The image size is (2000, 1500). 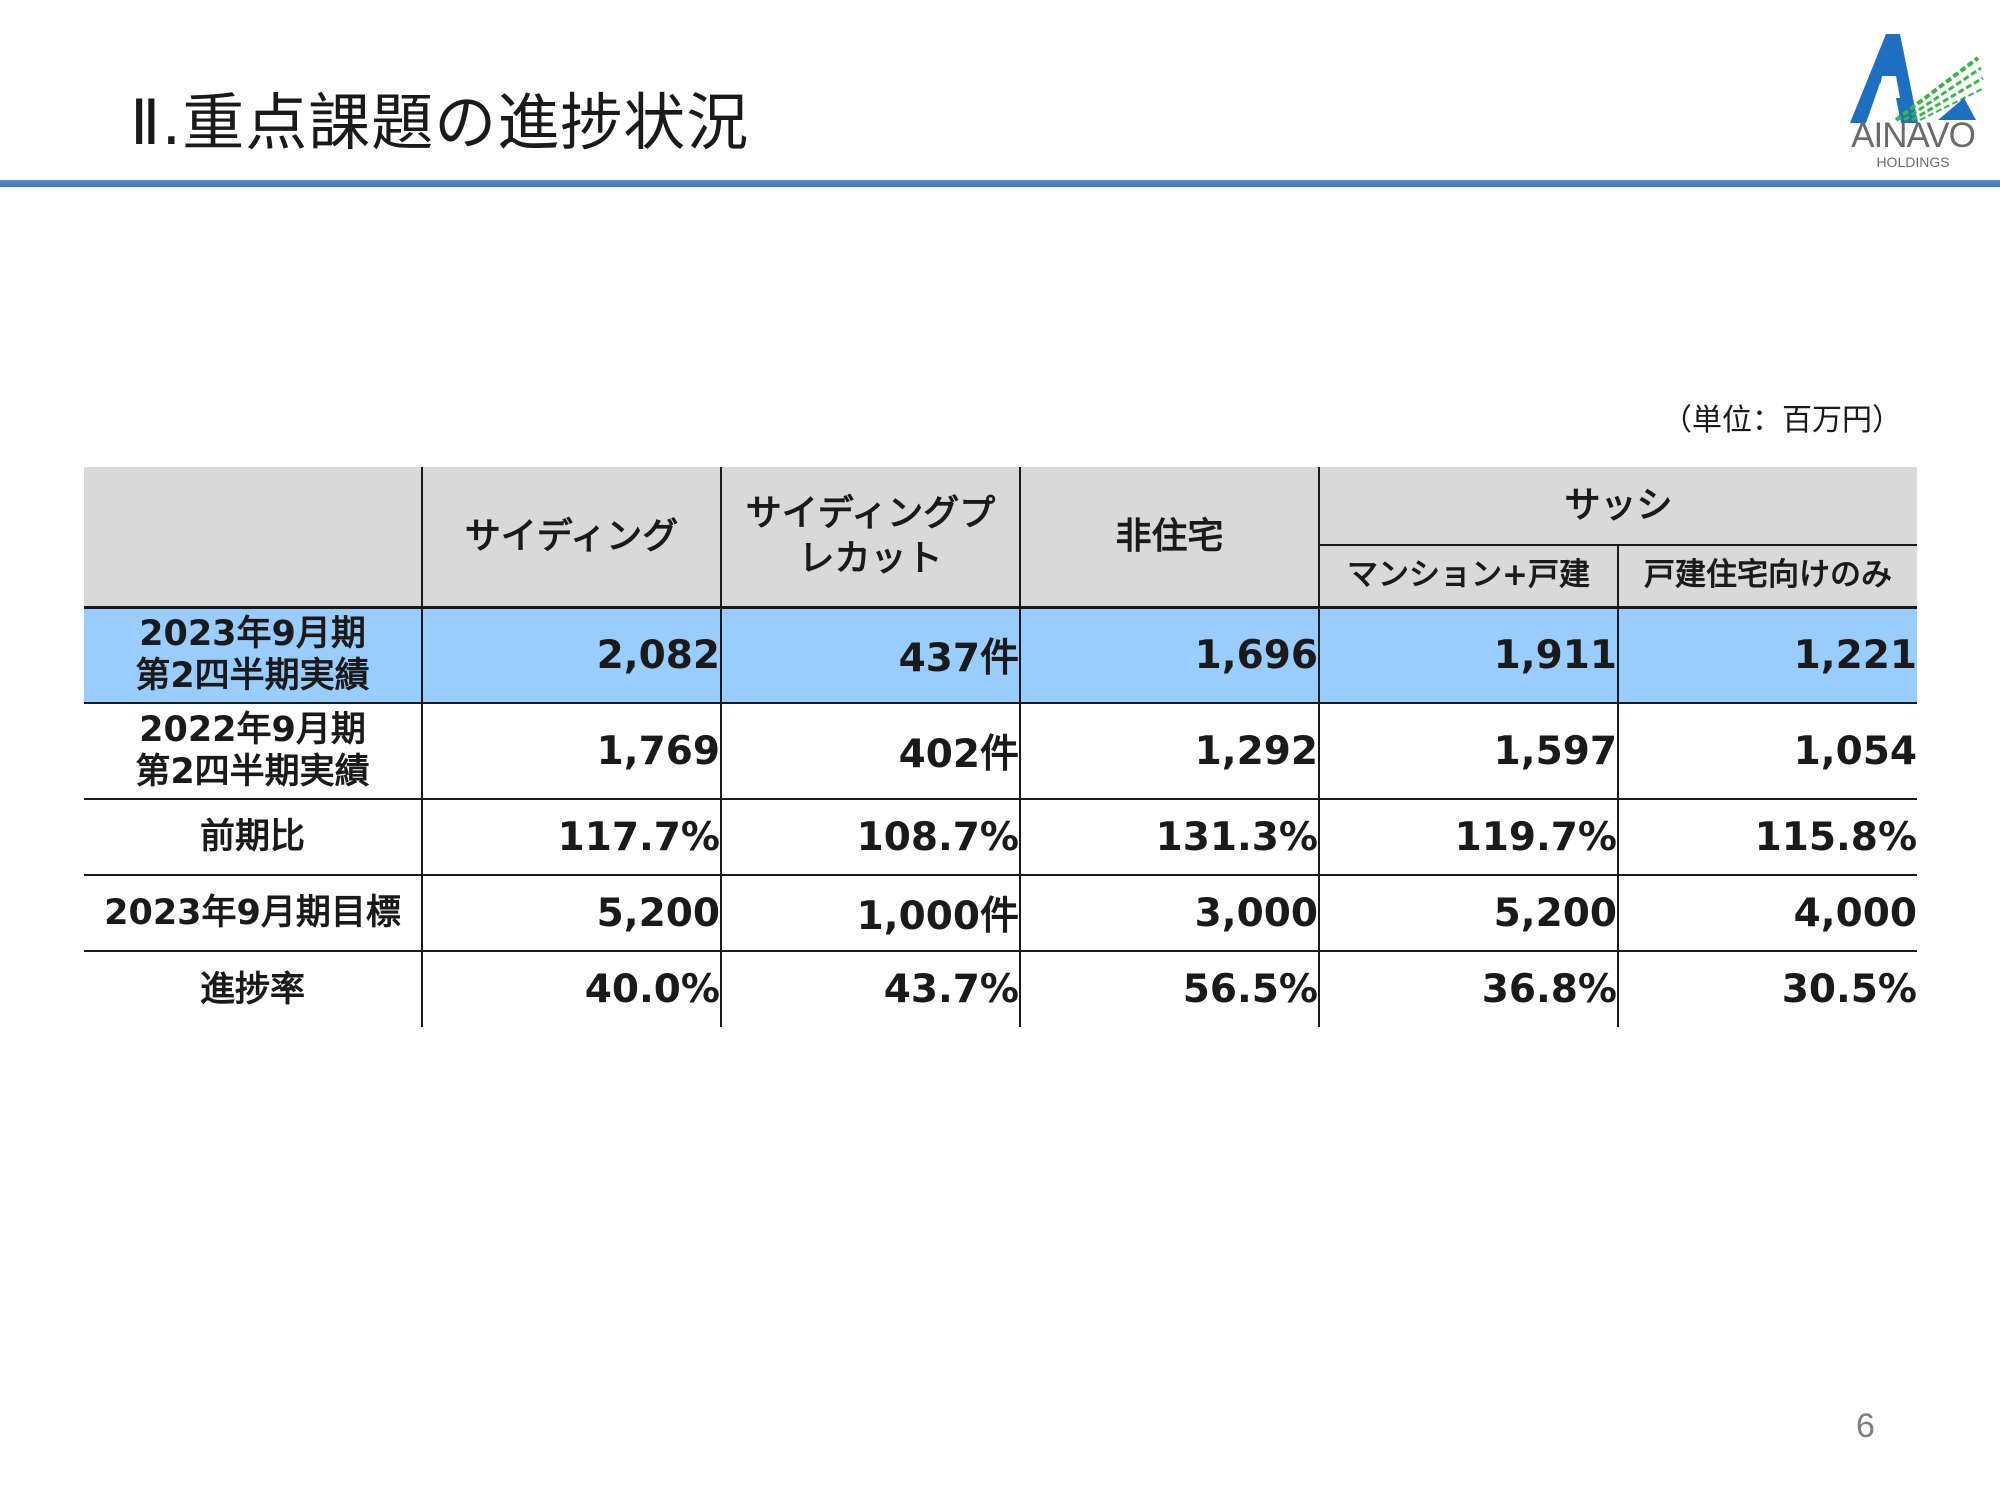 I want to click on table-cell: 43.7%, so click(x=870, y=989).